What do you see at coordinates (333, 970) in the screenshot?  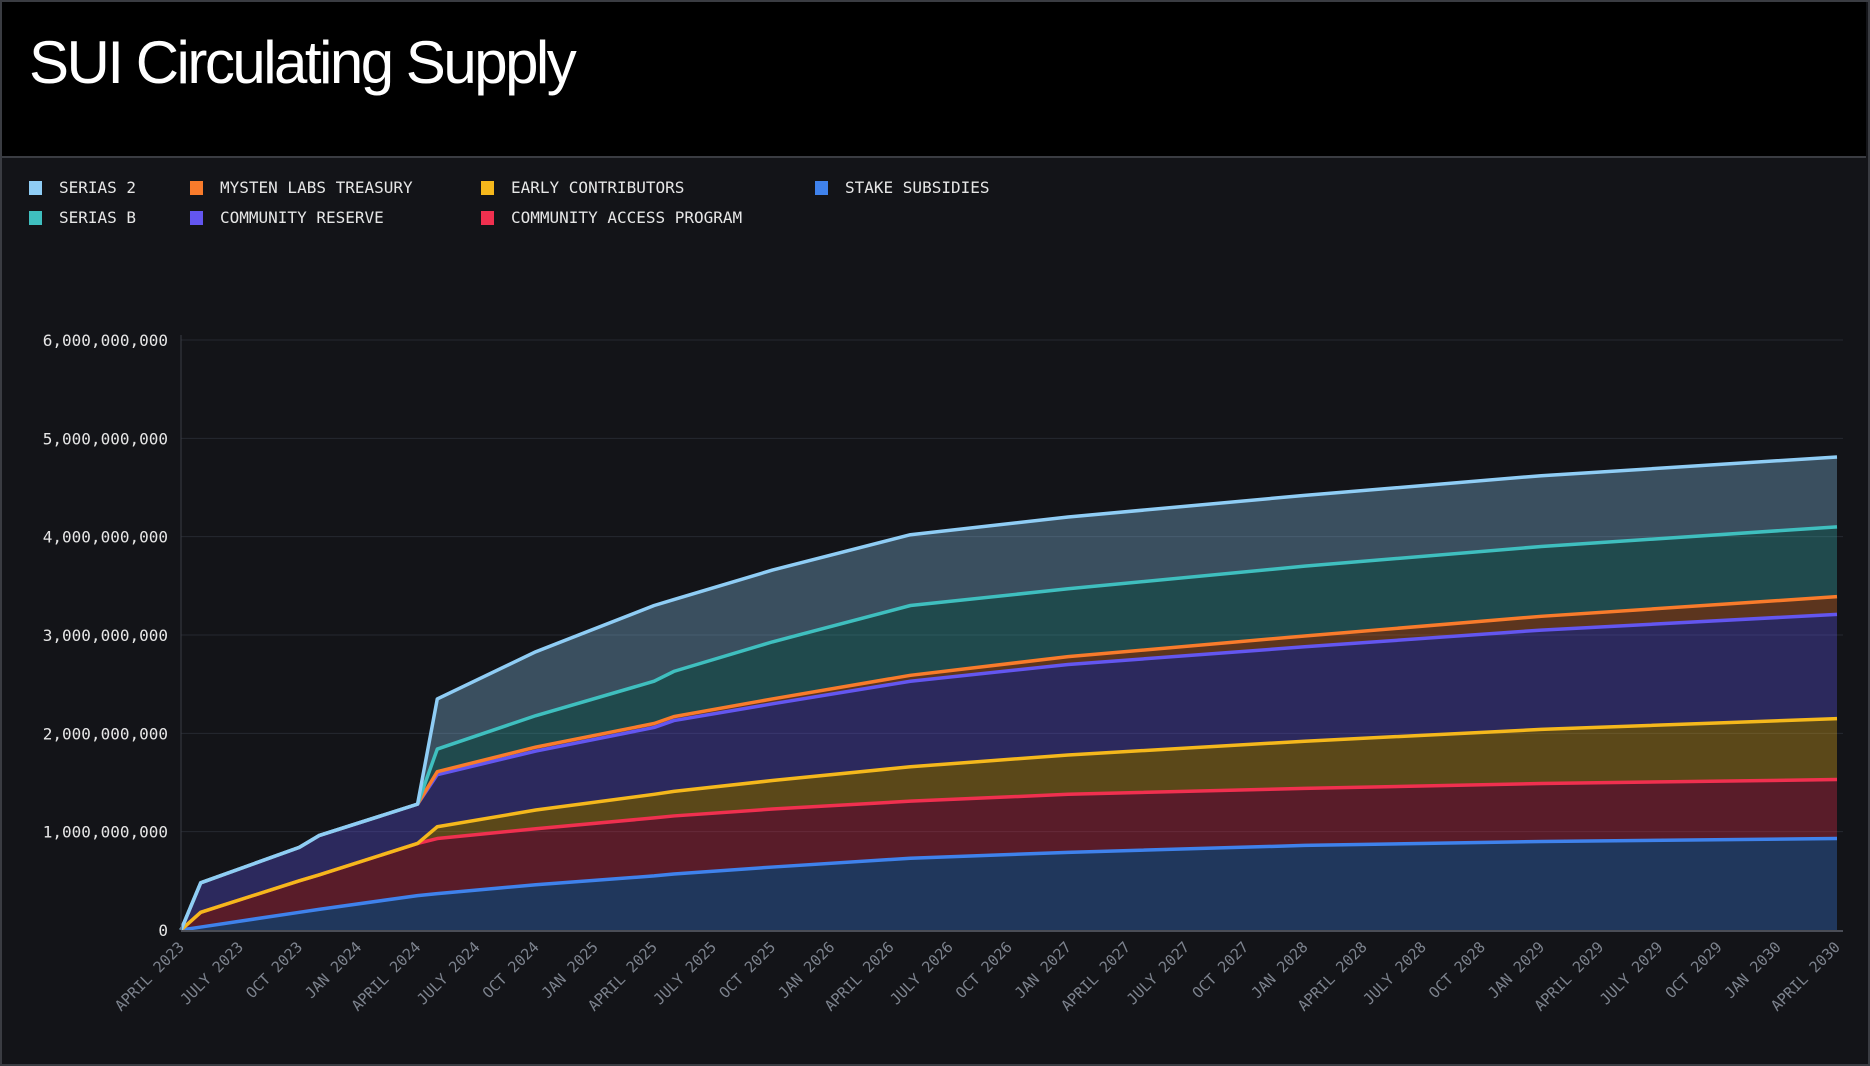 I see `x-tick-label: JAN 2024` at bounding box center [333, 970].